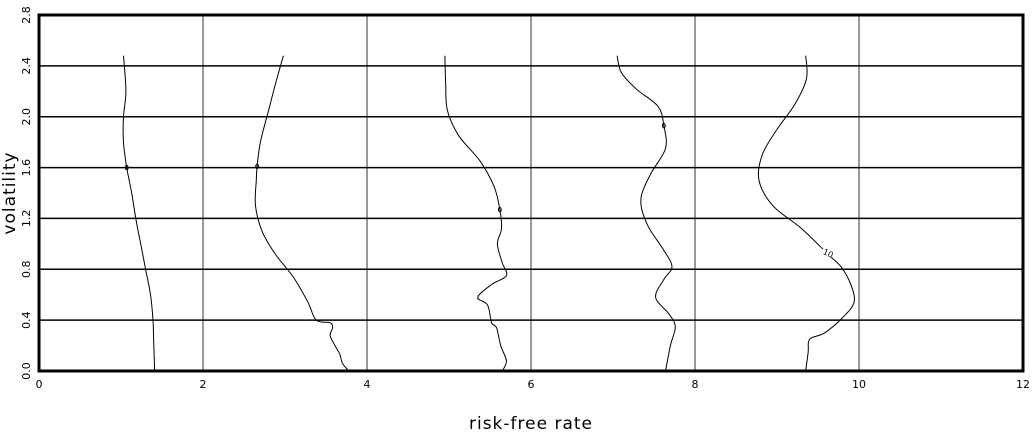 The width and height of the screenshot is (1034, 438). What do you see at coordinates (26, 270) in the screenshot?
I see `y-tick-label: 0.8` at bounding box center [26, 270].